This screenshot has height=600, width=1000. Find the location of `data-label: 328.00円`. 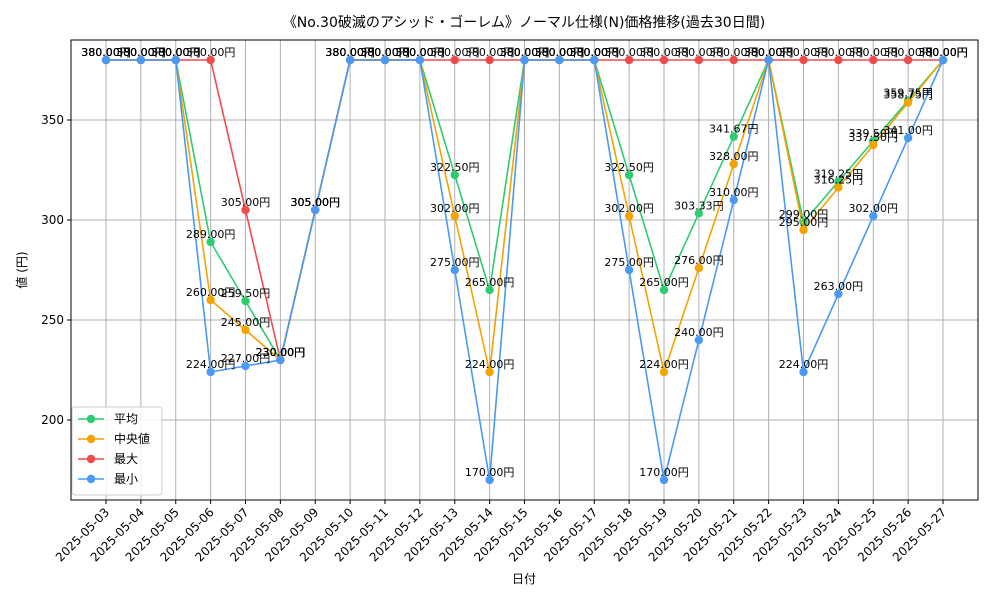

data-label: 328.00円 is located at coordinates (734, 156).